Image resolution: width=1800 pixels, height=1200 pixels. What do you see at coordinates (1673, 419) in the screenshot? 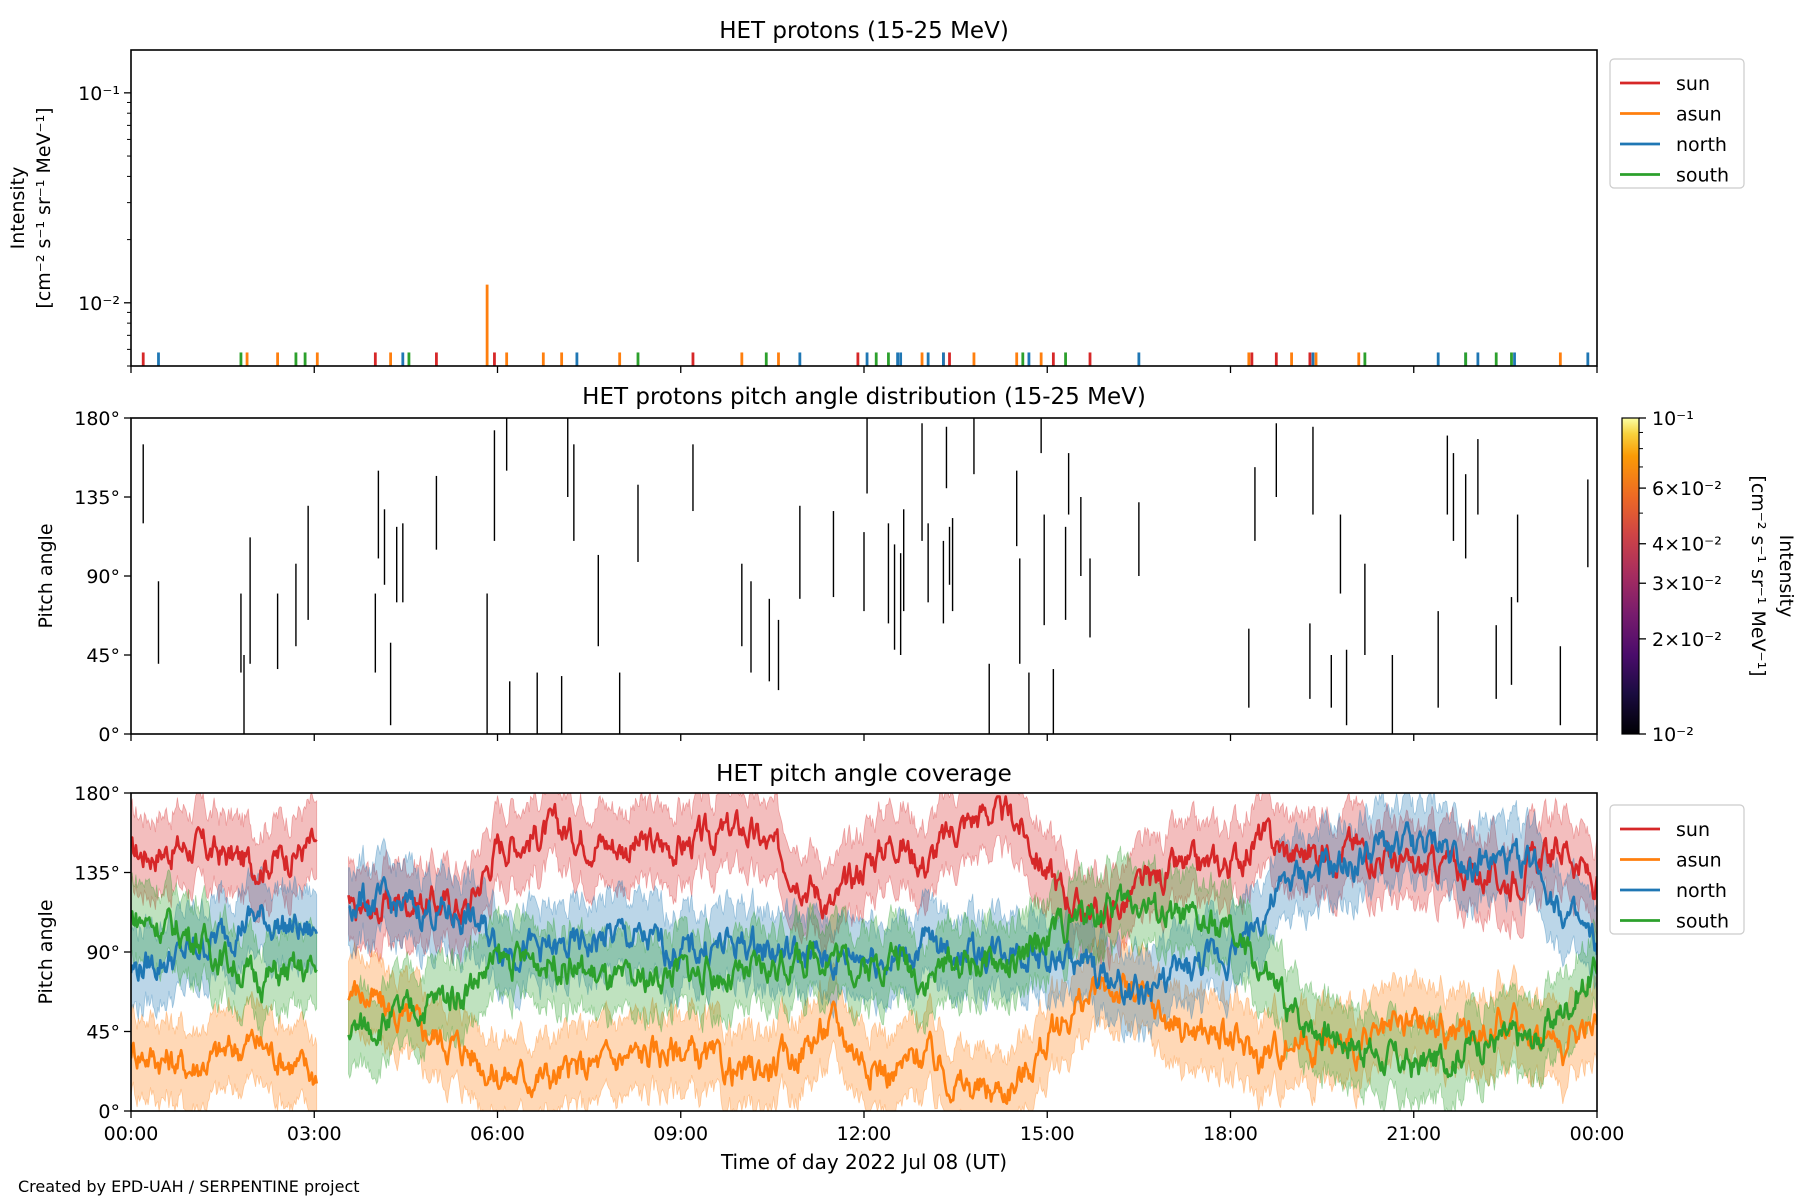
I see `colorbar-tick-label: 10⁻¹` at bounding box center [1673, 419].